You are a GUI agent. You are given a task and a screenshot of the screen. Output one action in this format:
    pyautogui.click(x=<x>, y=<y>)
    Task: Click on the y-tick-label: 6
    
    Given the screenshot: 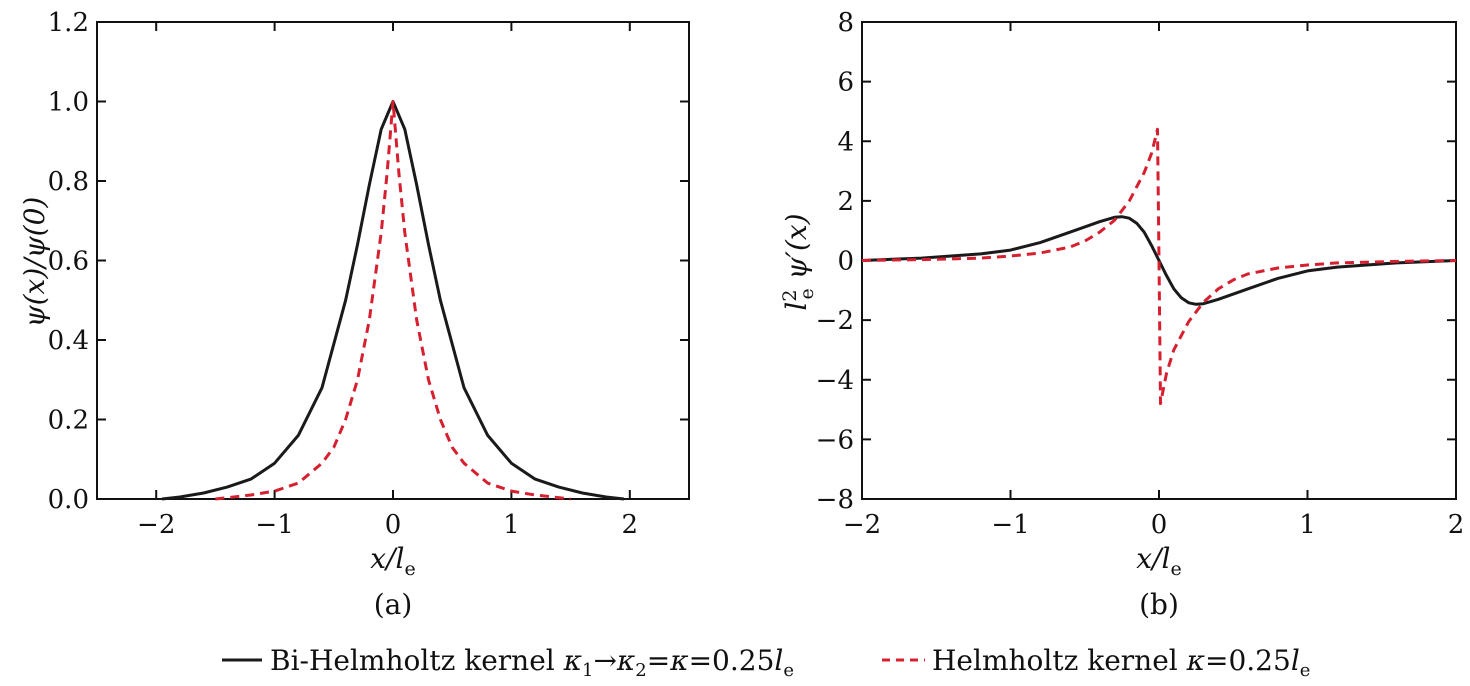 What is the action you would take?
    pyautogui.click(x=845, y=83)
    